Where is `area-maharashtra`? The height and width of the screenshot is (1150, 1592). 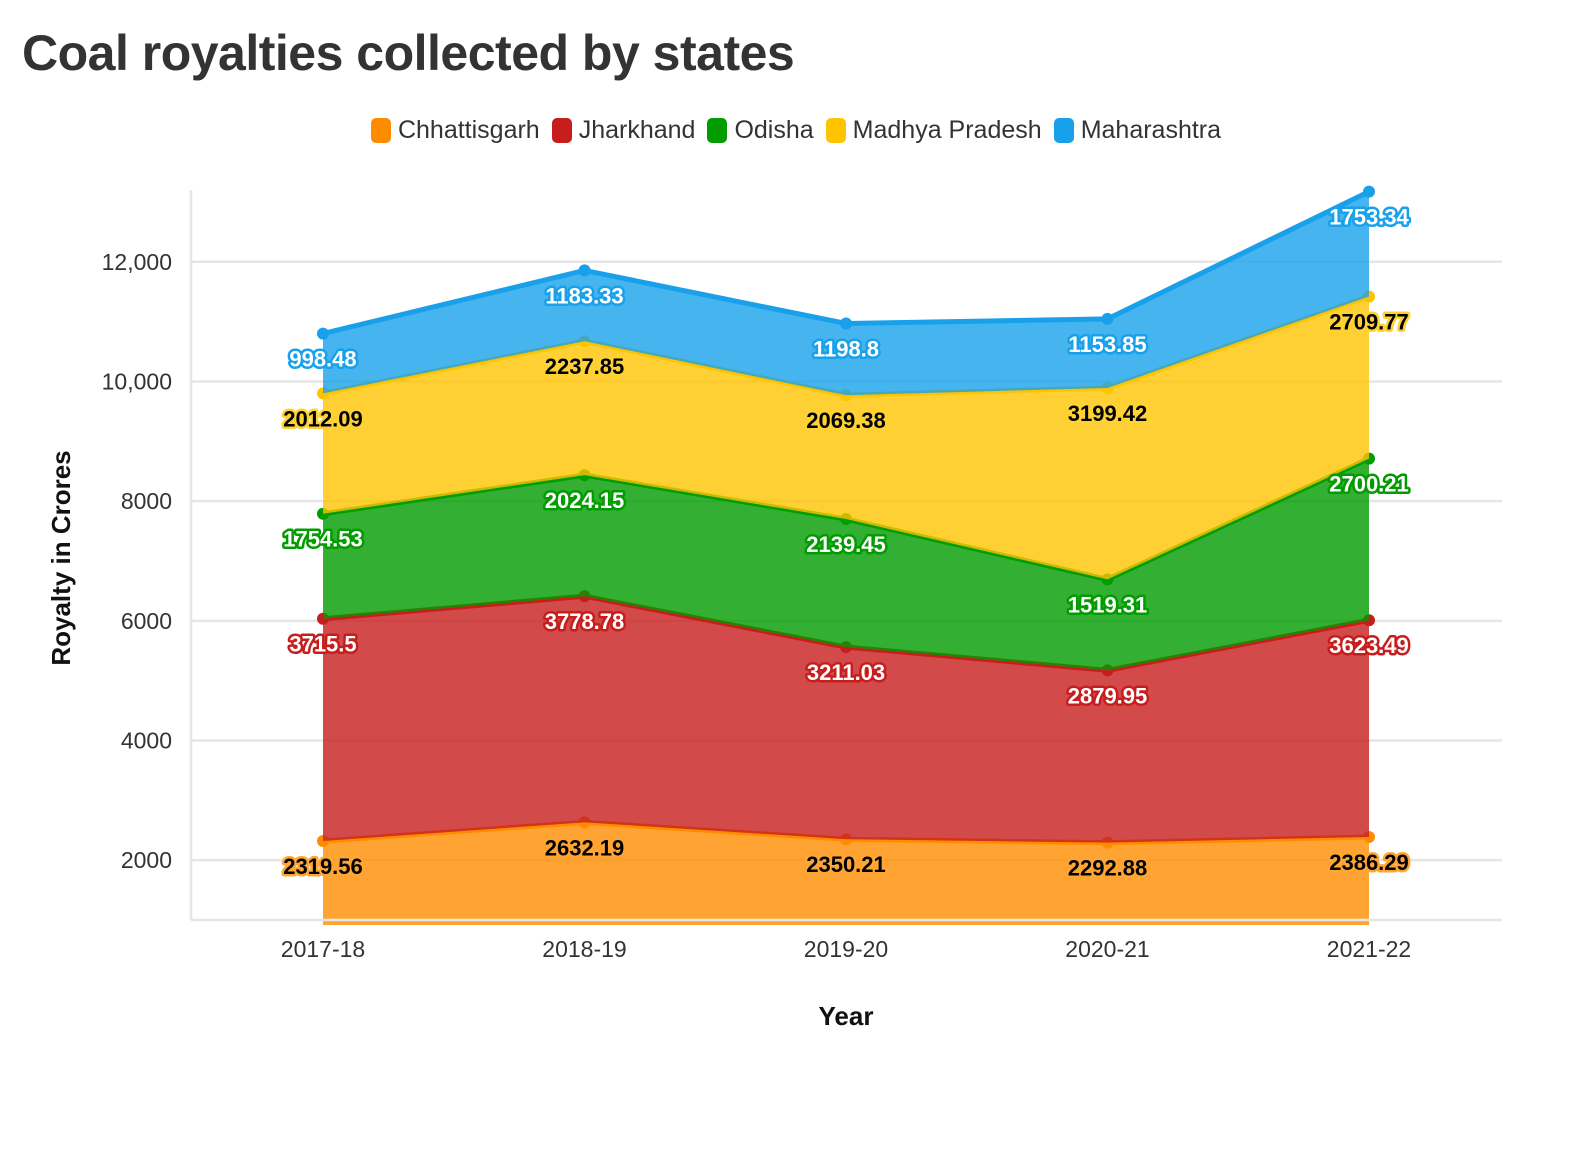 area-maharashtra is located at coordinates (846, 293).